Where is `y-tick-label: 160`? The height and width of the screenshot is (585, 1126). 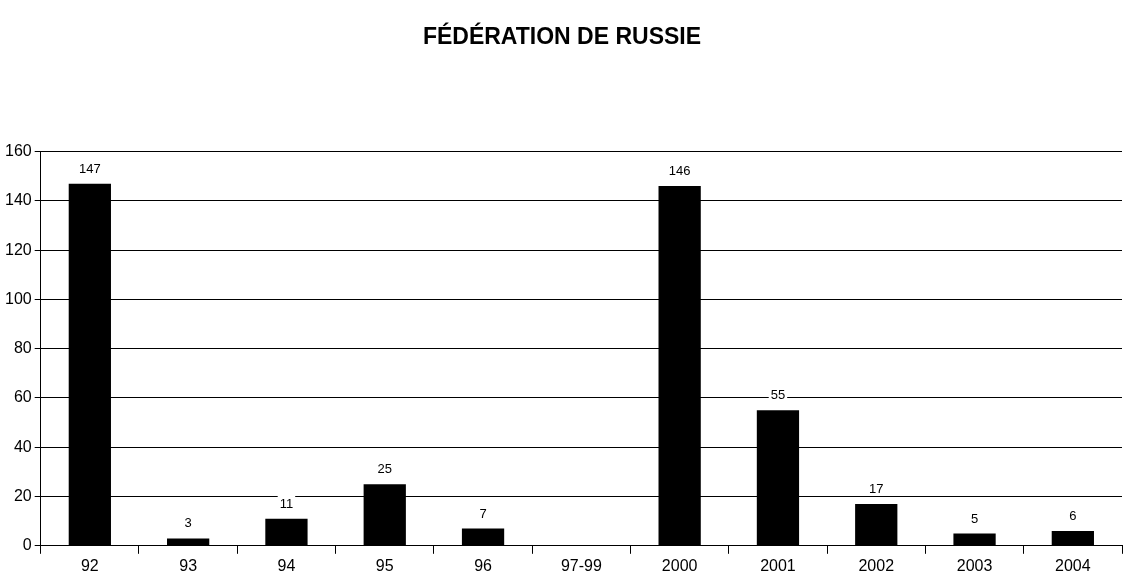
y-tick-label: 160 is located at coordinates (18, 151).